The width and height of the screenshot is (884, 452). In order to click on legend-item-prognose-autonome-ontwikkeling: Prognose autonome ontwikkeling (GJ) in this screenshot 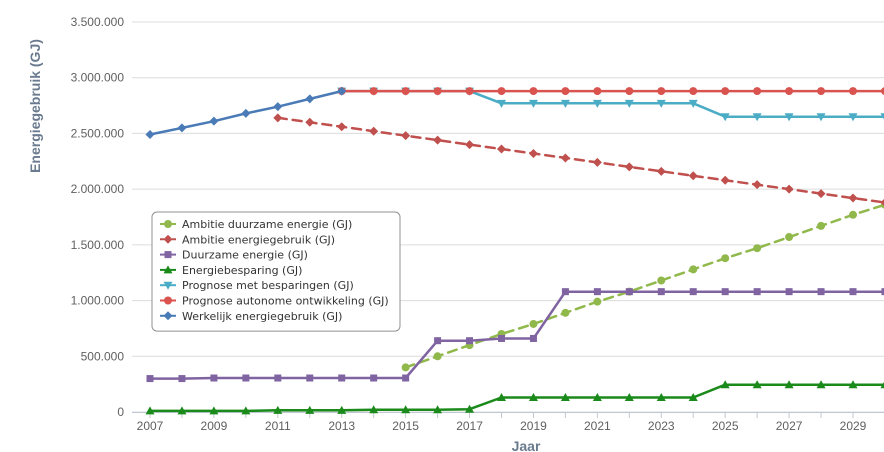, I will do `click(274, 301)`.